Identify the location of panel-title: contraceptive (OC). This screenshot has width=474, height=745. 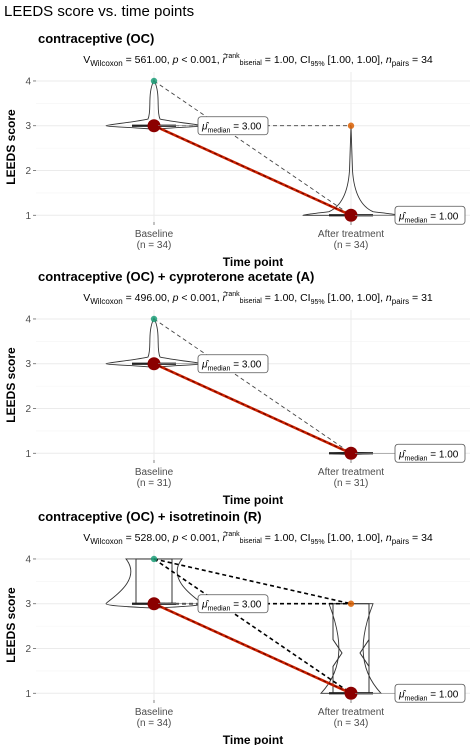
(96, 38).